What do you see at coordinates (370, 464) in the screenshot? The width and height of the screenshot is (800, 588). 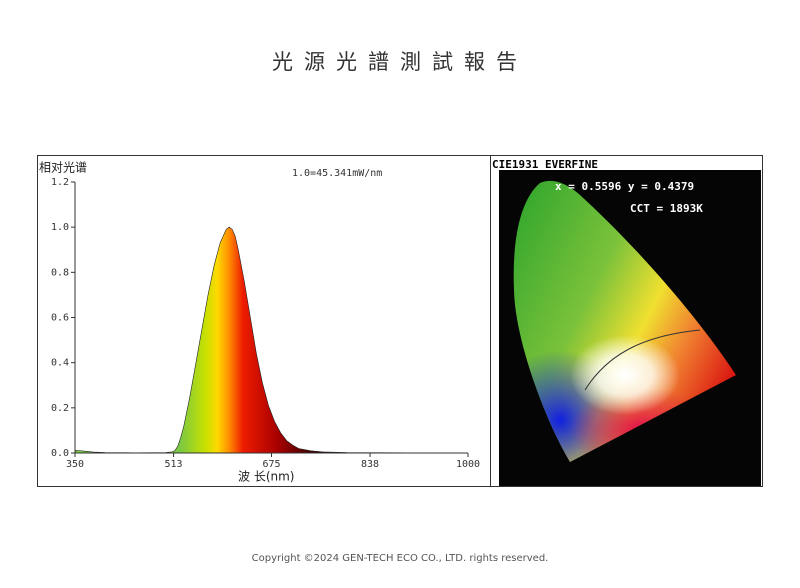 I see `x-tick-label: 838` at bounding box center [370, 464].